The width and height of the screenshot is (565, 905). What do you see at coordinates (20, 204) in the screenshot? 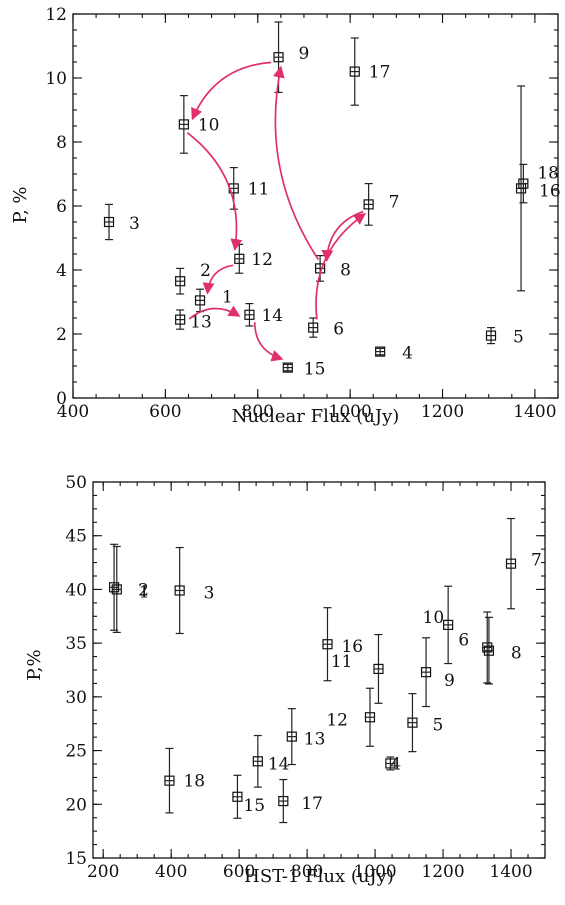
I see `y-axis-title: P, %` at bounding box center [20, 204].